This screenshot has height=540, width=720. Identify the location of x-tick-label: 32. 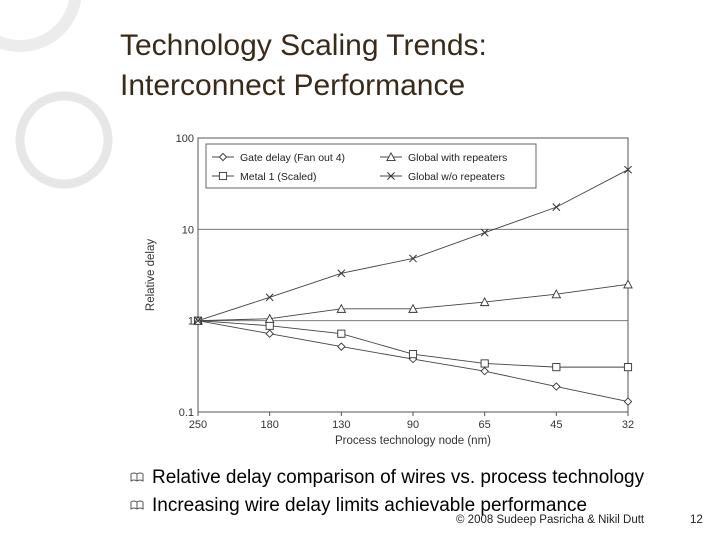
(628, 425).